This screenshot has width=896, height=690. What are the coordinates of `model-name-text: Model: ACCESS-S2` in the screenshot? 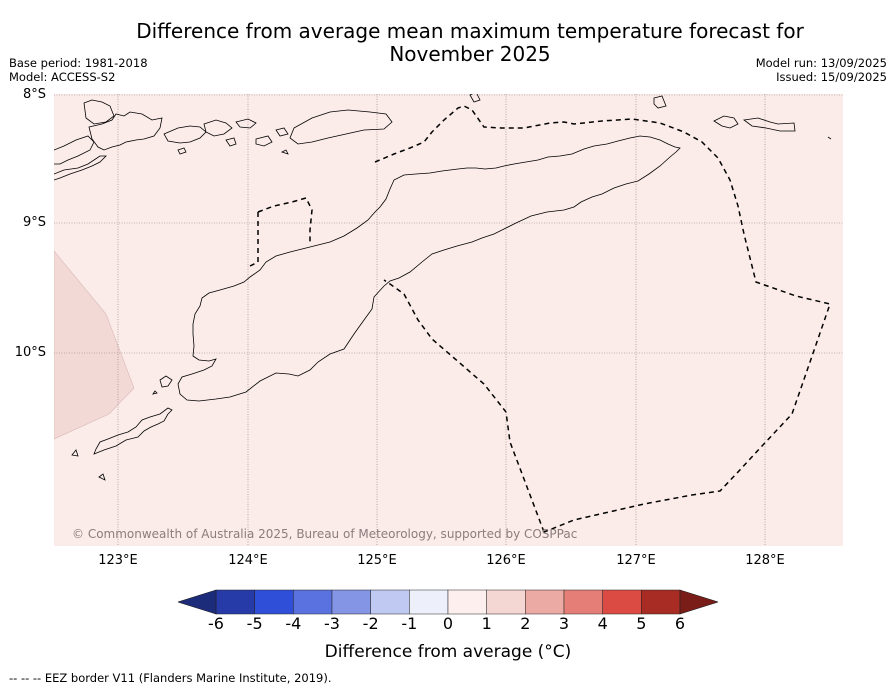 It's located at (62, 77).